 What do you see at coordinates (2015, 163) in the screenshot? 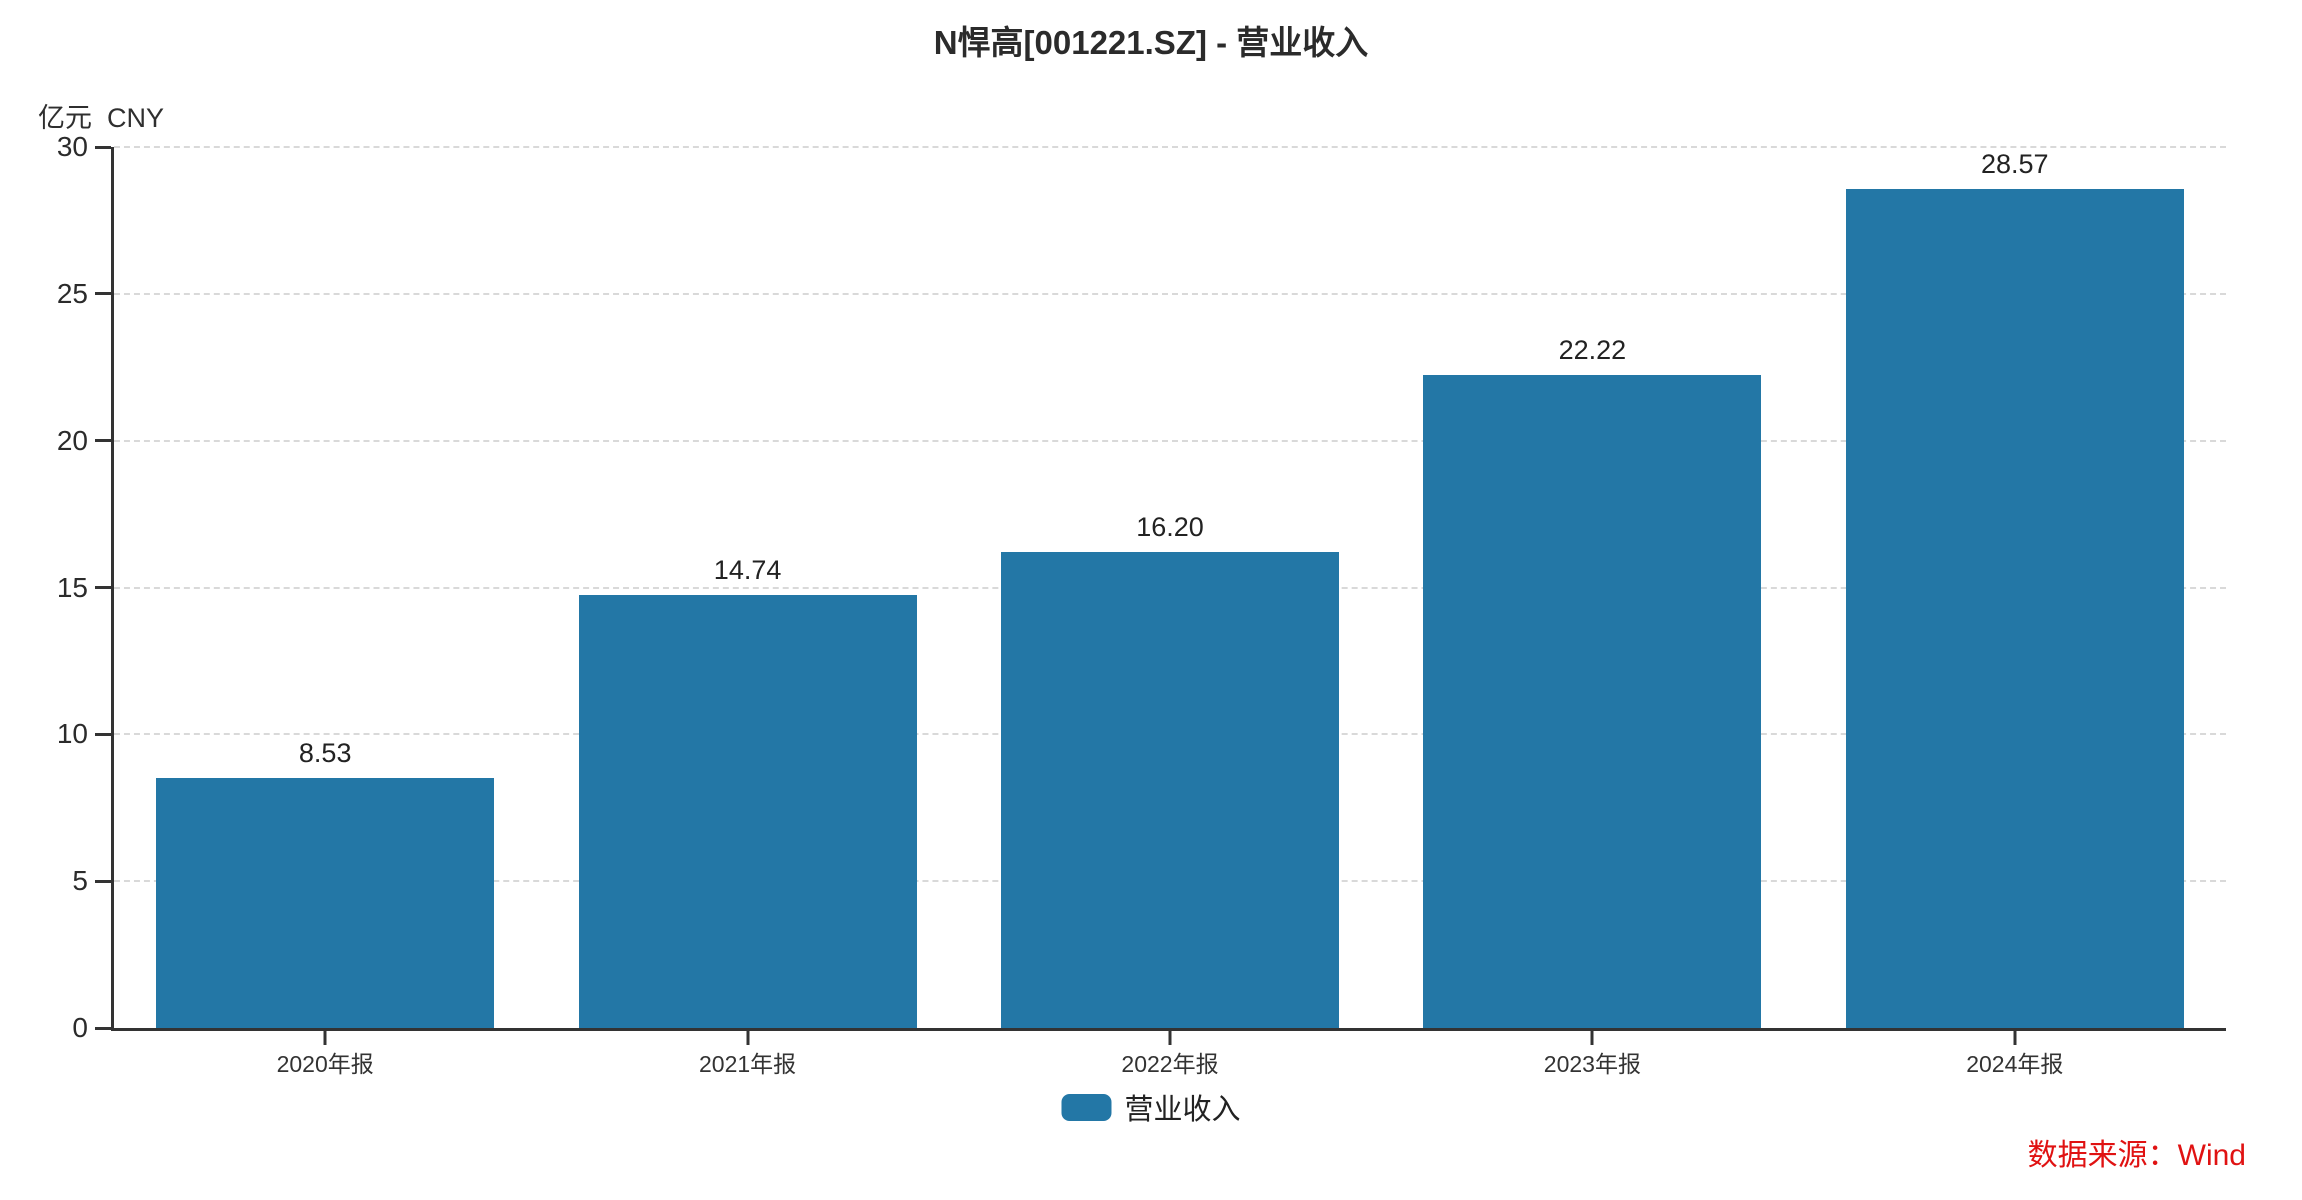
I see `bar-value-label: 28.57` at bounding box center [2015, 163].